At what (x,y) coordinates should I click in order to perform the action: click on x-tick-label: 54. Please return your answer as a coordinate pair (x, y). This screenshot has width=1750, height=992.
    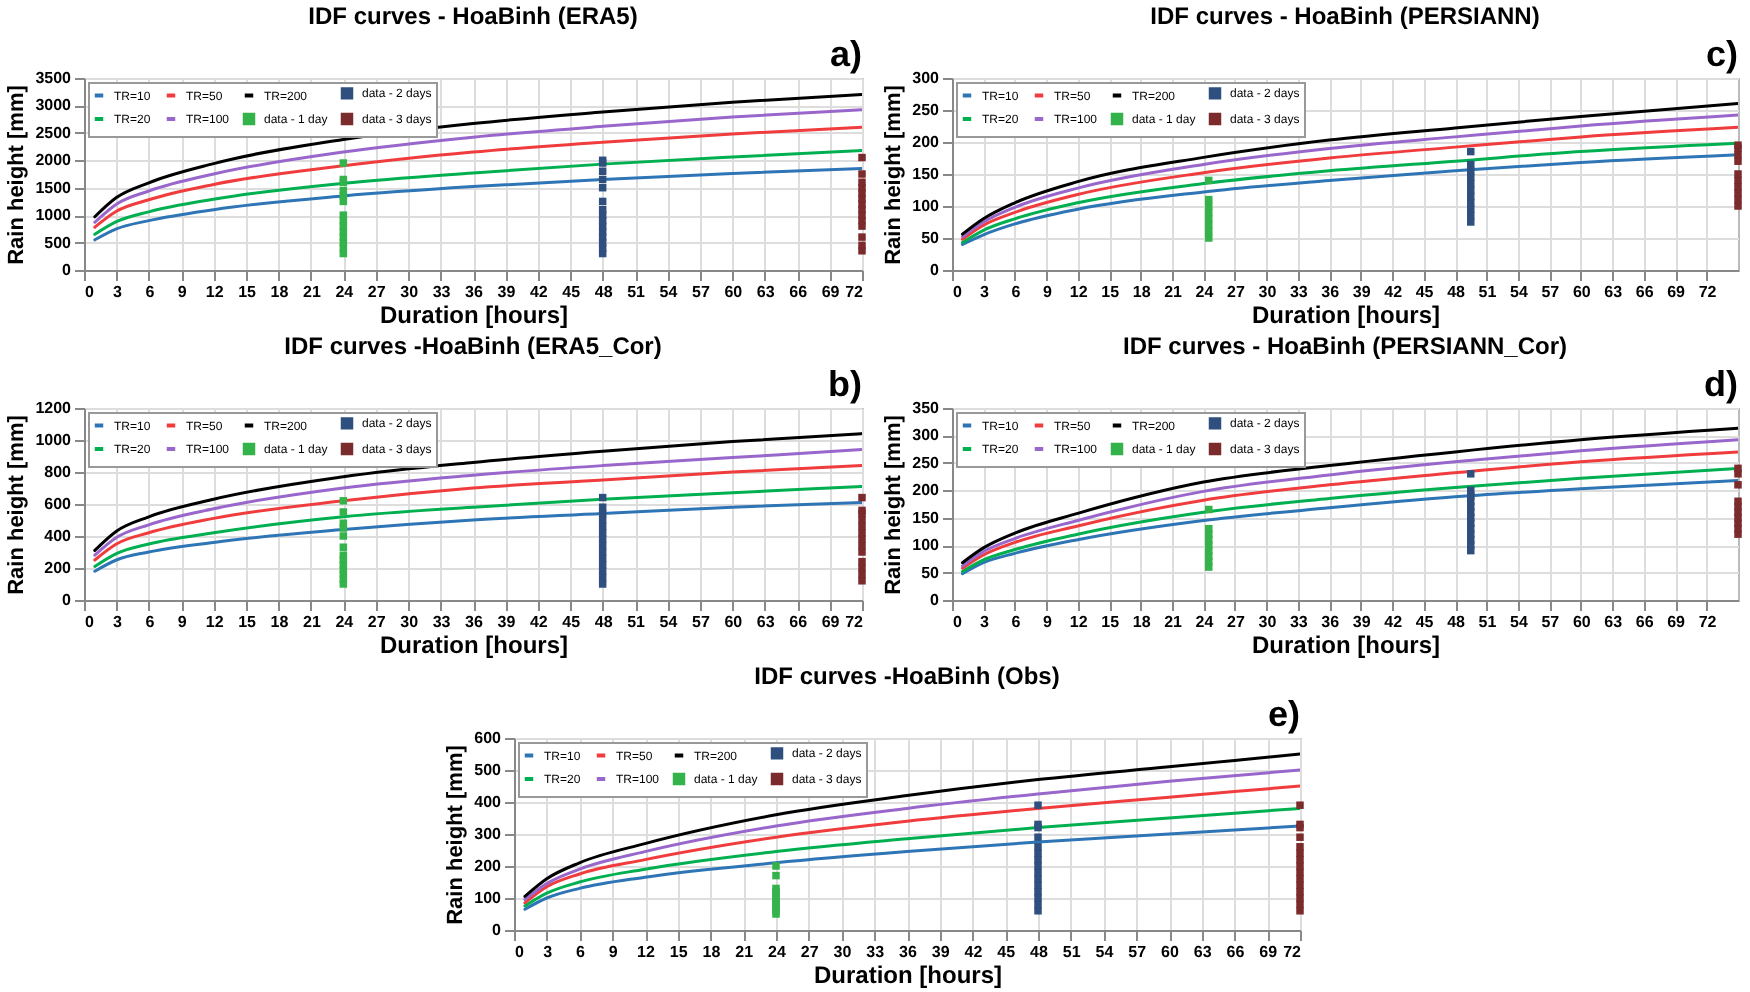
    Looking at the image, I should click on (669, 622).